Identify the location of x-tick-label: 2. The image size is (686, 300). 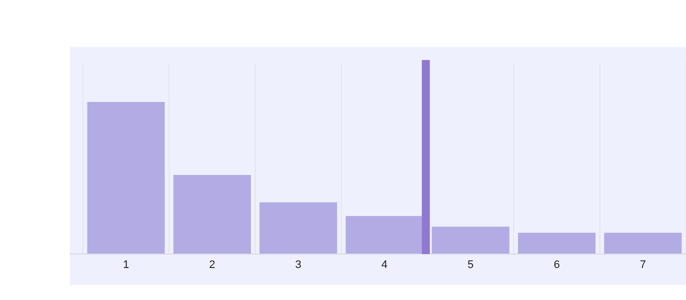
(212, 265).